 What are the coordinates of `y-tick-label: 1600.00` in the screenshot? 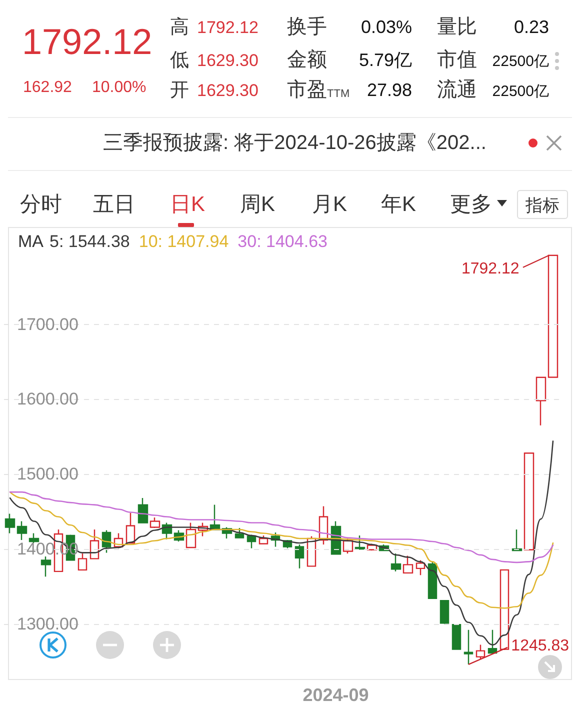 It's located at (47, 399).